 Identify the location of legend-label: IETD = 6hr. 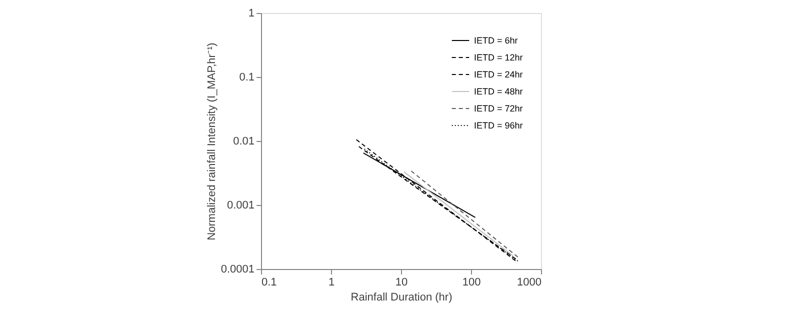
(496, 41).